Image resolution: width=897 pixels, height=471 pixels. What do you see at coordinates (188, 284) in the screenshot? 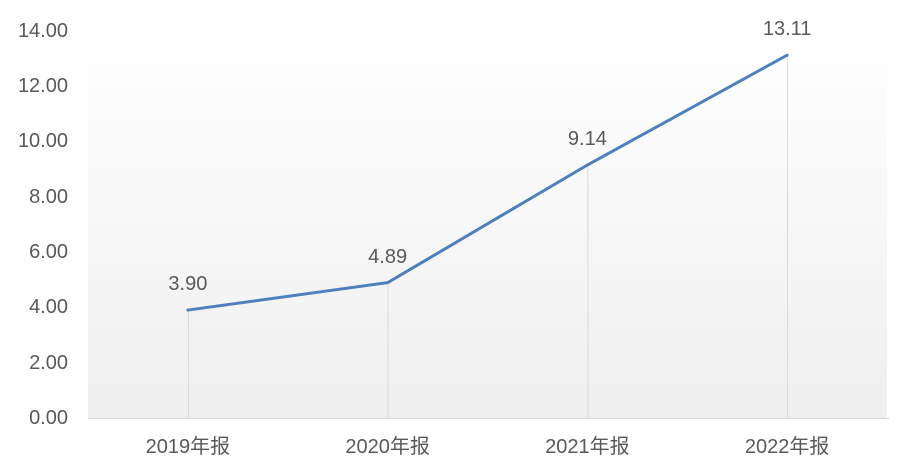
I see `data-point-label: 3.90` at bounding box center [188, 284].